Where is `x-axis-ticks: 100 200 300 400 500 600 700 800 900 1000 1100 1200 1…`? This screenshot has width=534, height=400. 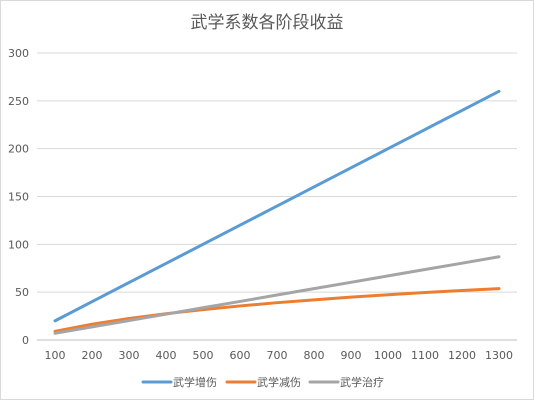 x-axis-ticks: 100 200 300 400 500 600 700 800 900 1000 1100 1200 1… is located at coordinates (279, 355).